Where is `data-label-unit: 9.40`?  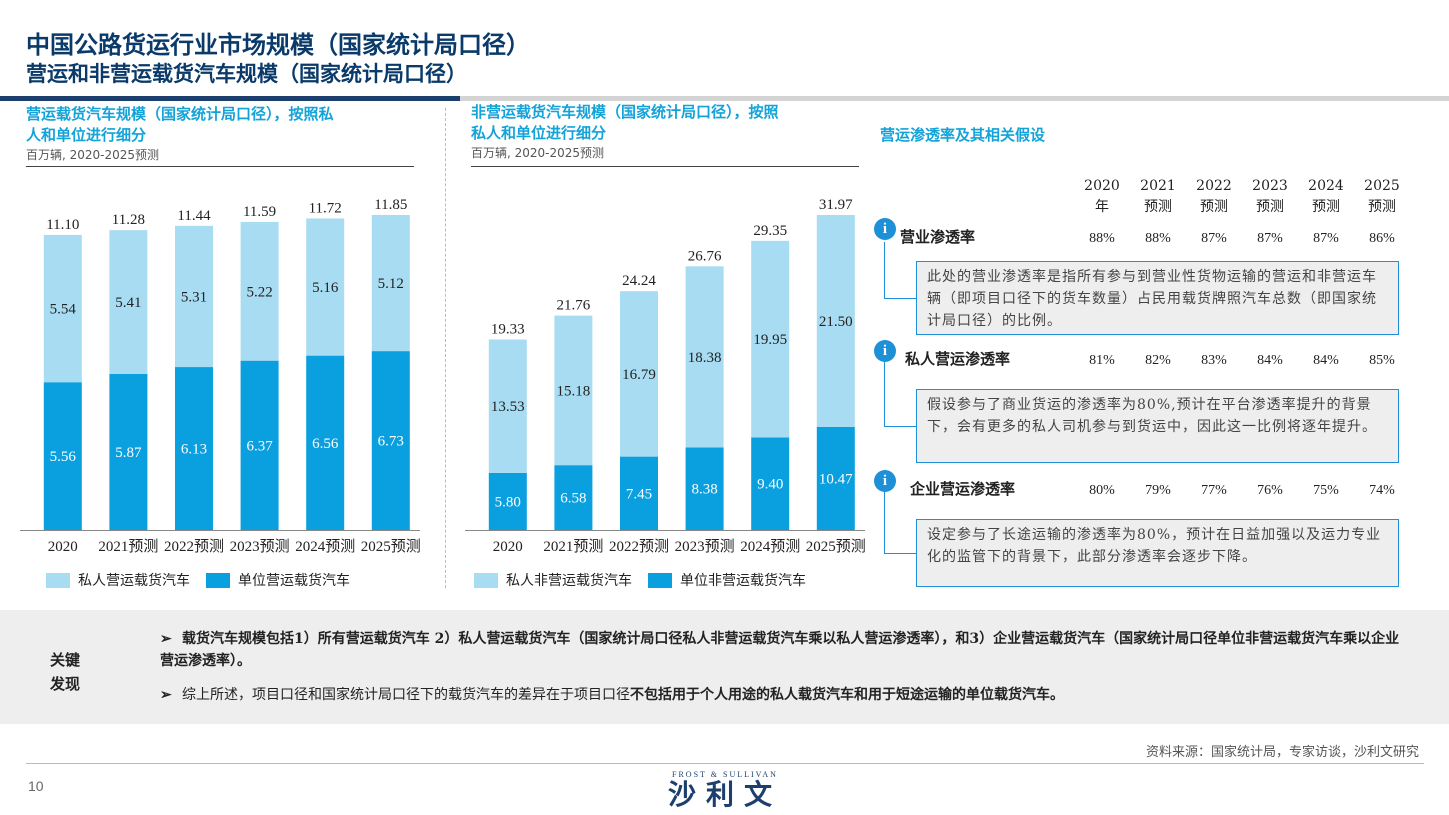 data-label-unit: 9.40 is located at coordinates (770, 485).